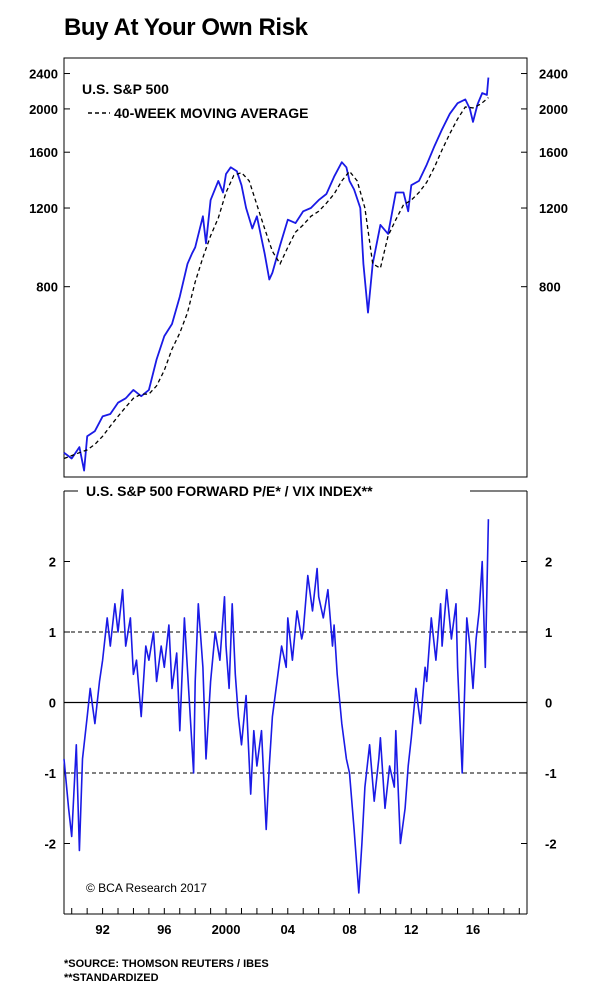  I want to click on bottom-right-tick-label: 2, so click(548, 562).